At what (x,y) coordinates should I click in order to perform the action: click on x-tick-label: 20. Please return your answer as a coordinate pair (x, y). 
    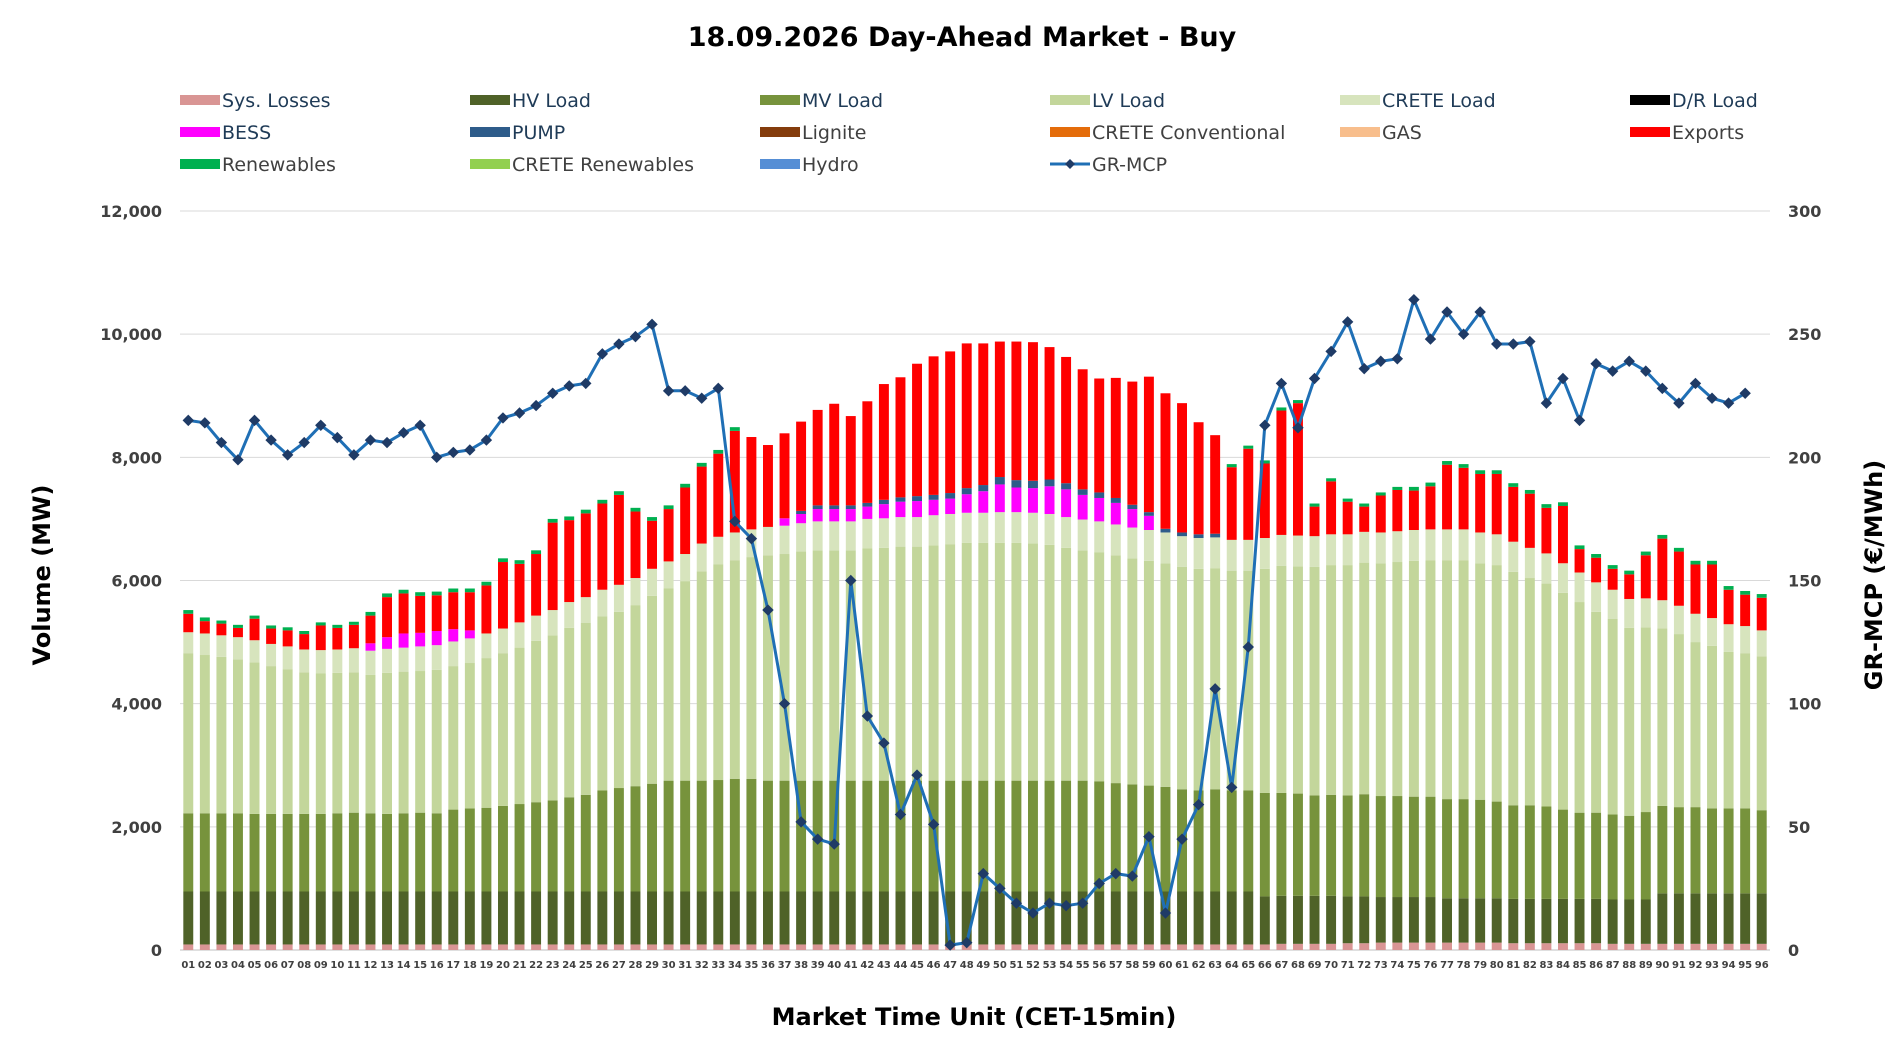
    Looking at the image, I should click on (503, 965).